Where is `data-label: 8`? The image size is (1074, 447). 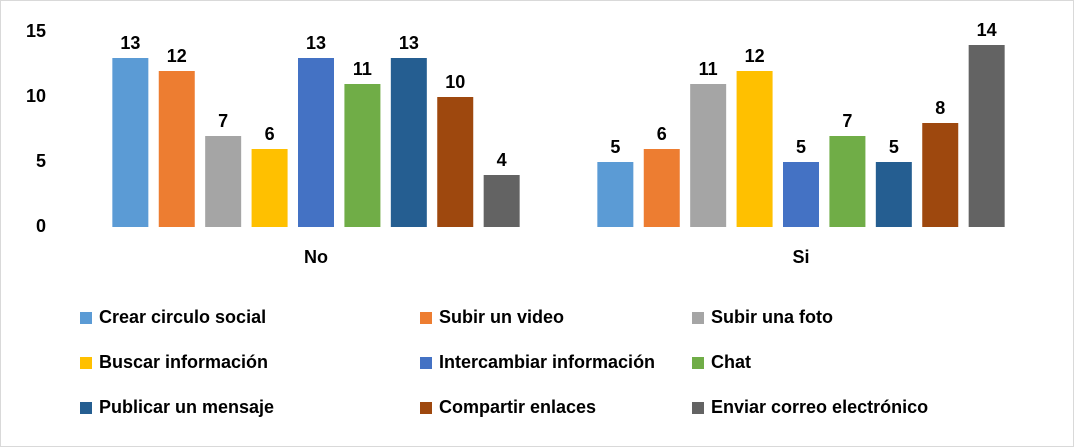
data-label: 8 is located at coordinates (940, 108).